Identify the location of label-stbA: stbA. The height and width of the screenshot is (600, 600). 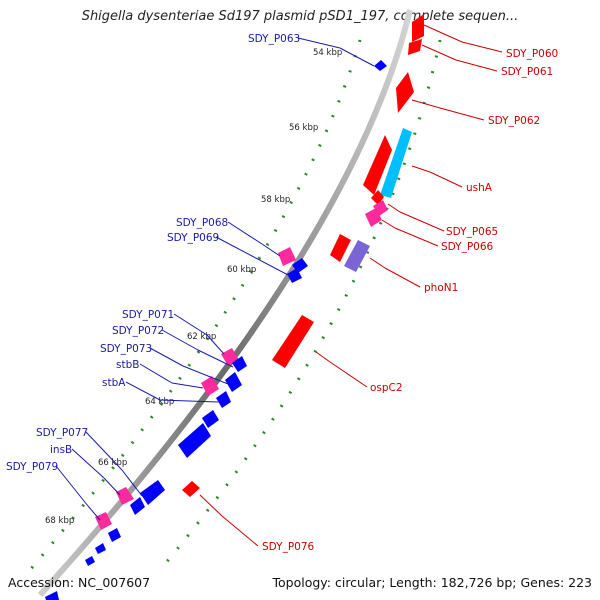
(114, 383).